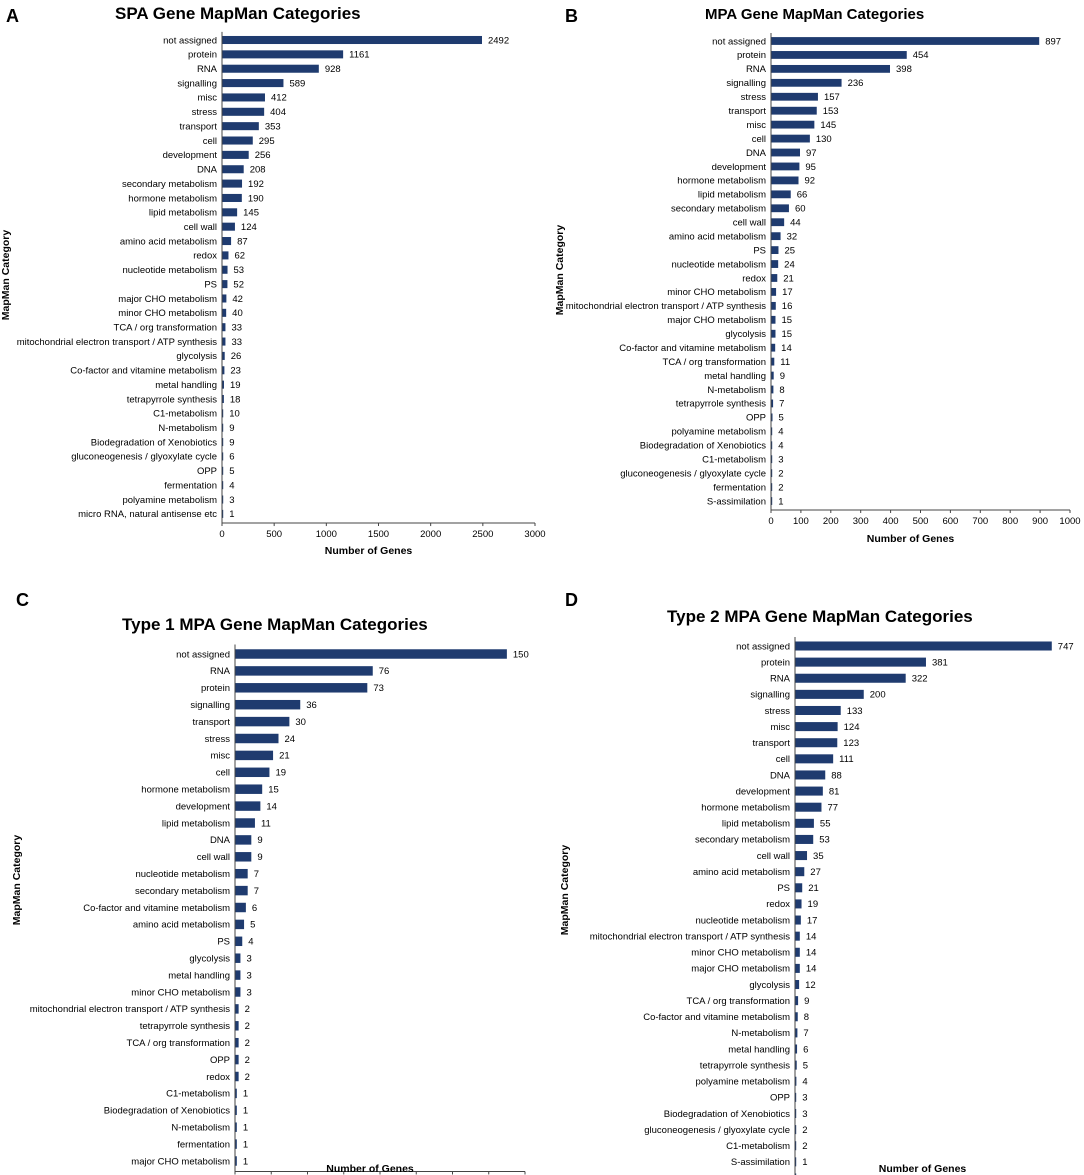  What do you see at coordinates (950, 521) in the screenshot?
I see `x-tick-label: 600` at bounding box center [950, 521].